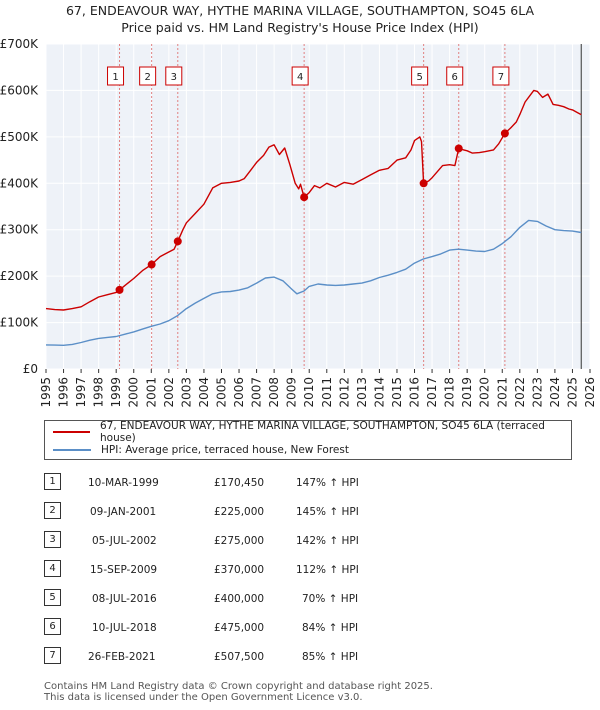  I want to click on table-row: 7 26-FEB-2021 £507,500 85% ↑ HPI, so click(244, 659).